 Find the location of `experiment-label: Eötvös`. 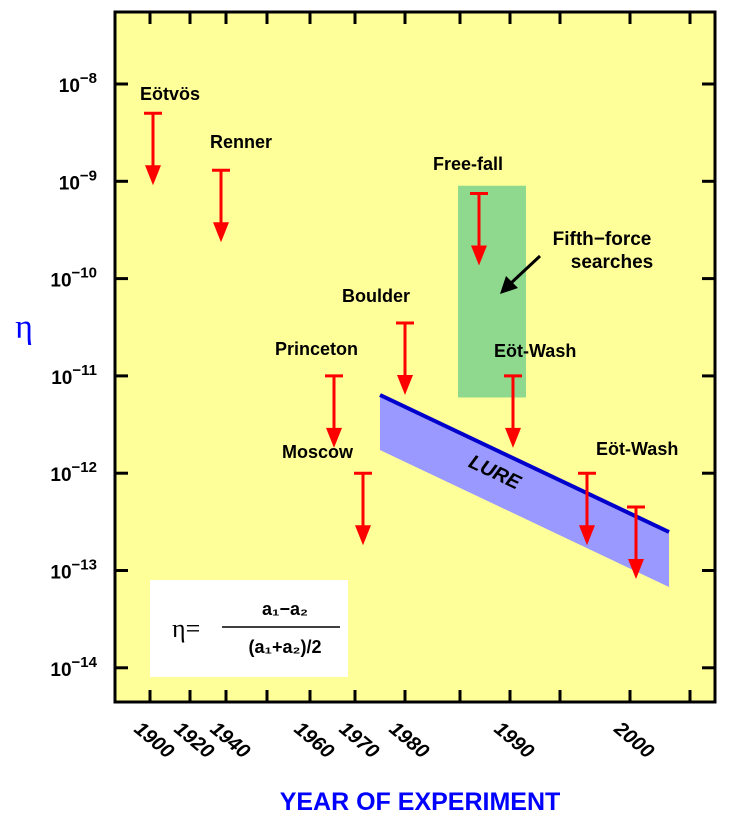

experiment-label: Eötvös is located at coordinates (170, 94).